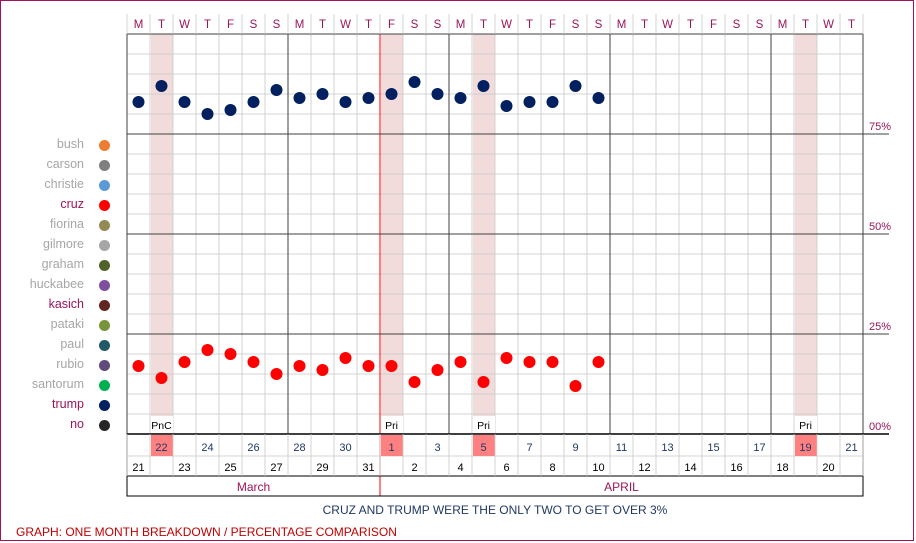 Image resolution: width=916 pixels, height=543 pixels. Describe the element at coordinates (345, 448) in the screenshot. I see `date-label: 30` at that location.